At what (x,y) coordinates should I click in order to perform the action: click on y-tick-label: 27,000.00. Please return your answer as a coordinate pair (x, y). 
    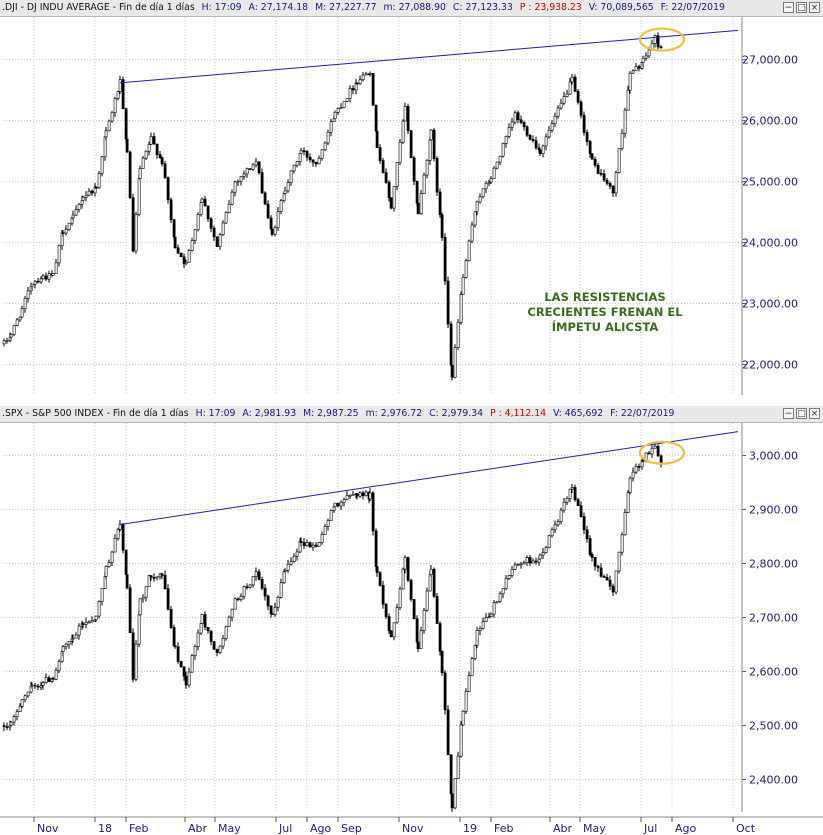
    Looking at the image, I should click on (770, 60).